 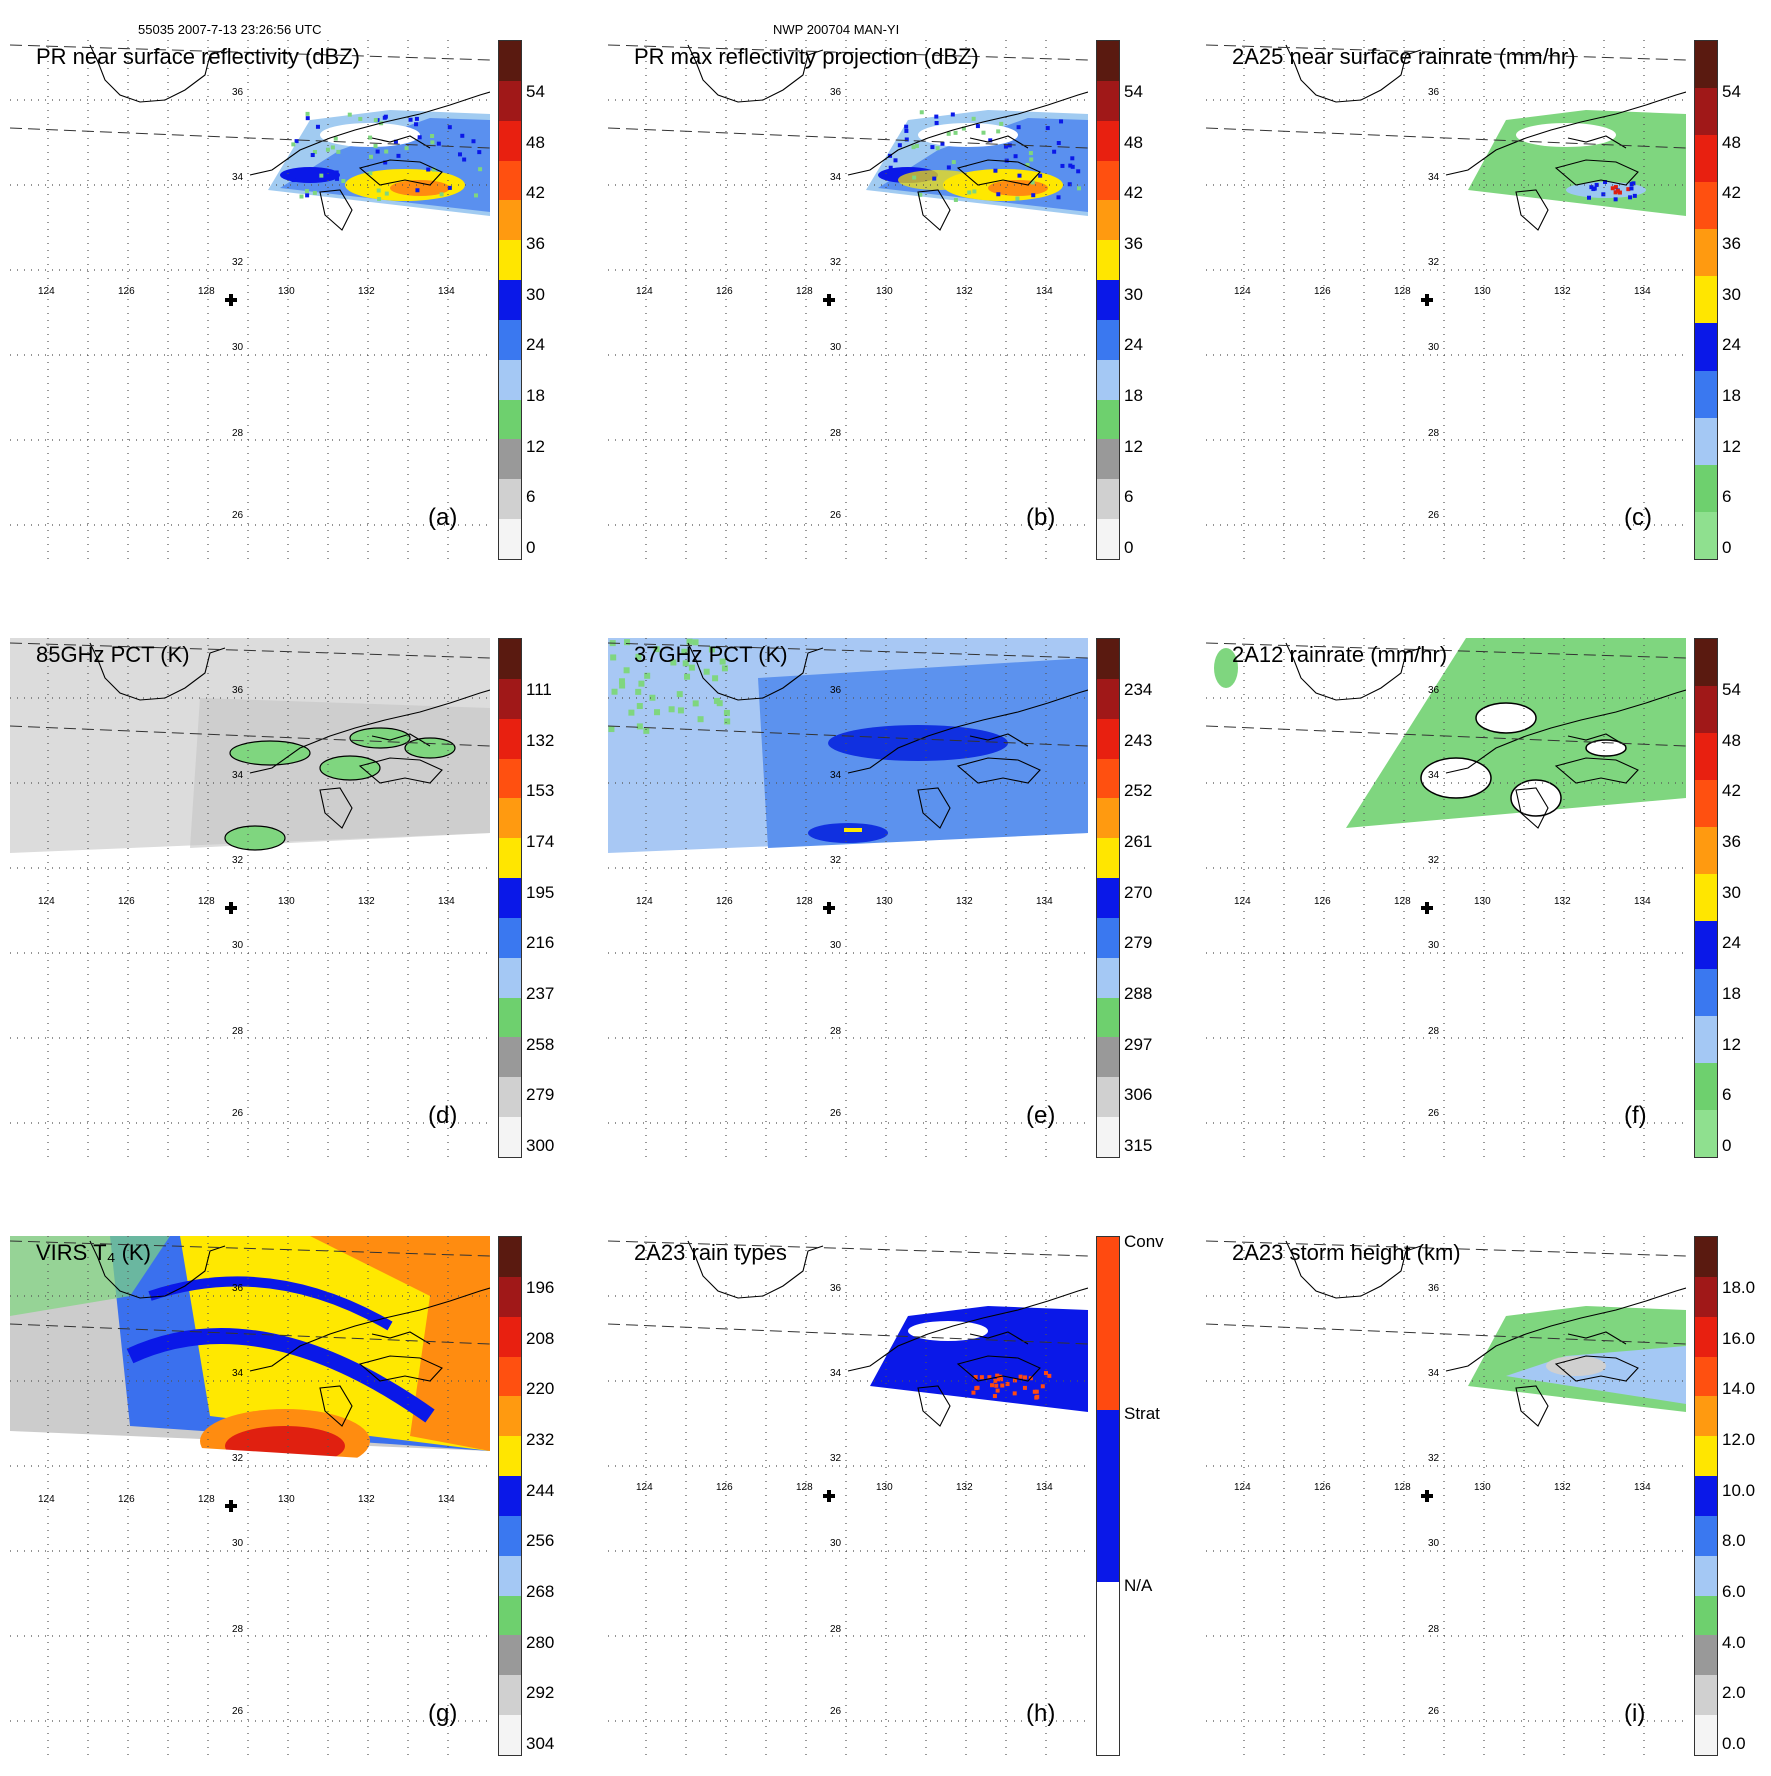 What do you see at coordinates (1434, 1629) in the screenshot?
I see `lat-label-28: 28` at bounding box center [1434, 1629].